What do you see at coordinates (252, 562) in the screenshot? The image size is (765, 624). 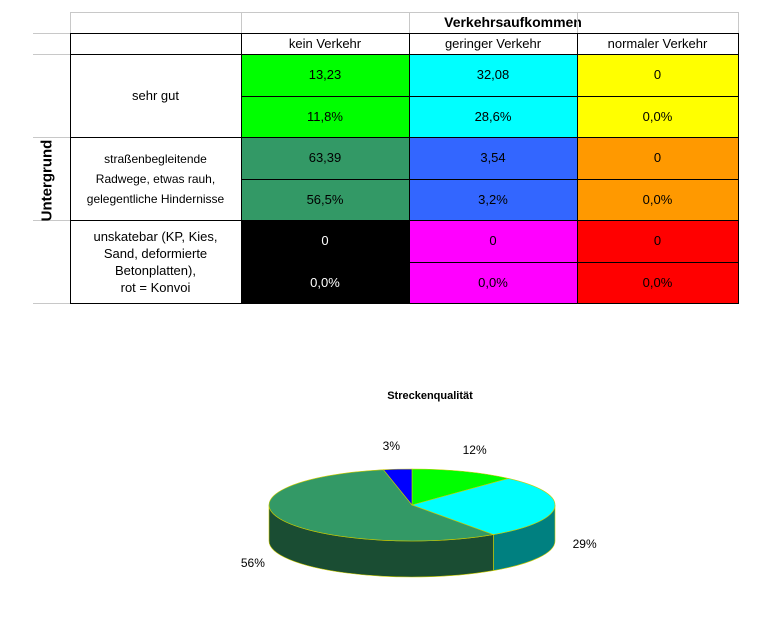 I see `pie-slice-label: 56%` at bounding box center [252, 562].